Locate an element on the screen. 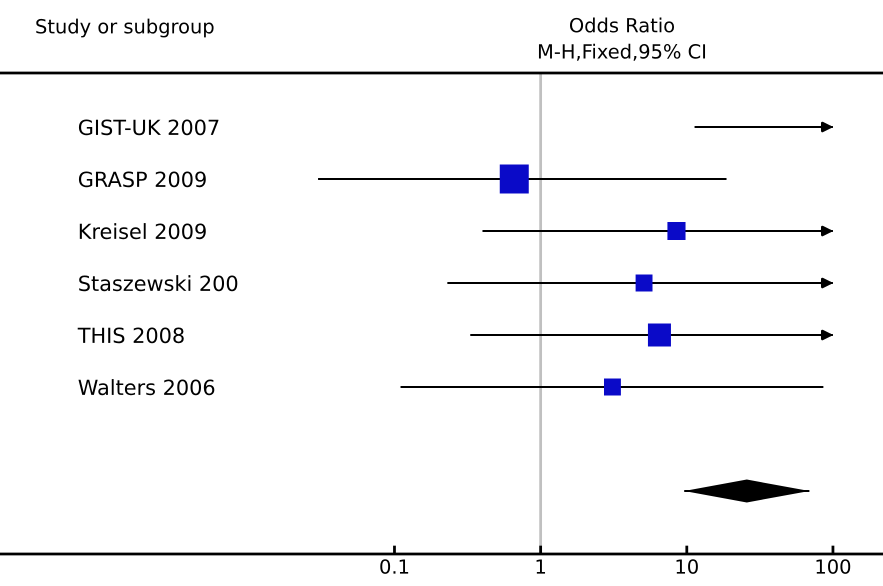 The image size is (883, 586). x-tick-label: 10 is located at coordinates (687, 566).